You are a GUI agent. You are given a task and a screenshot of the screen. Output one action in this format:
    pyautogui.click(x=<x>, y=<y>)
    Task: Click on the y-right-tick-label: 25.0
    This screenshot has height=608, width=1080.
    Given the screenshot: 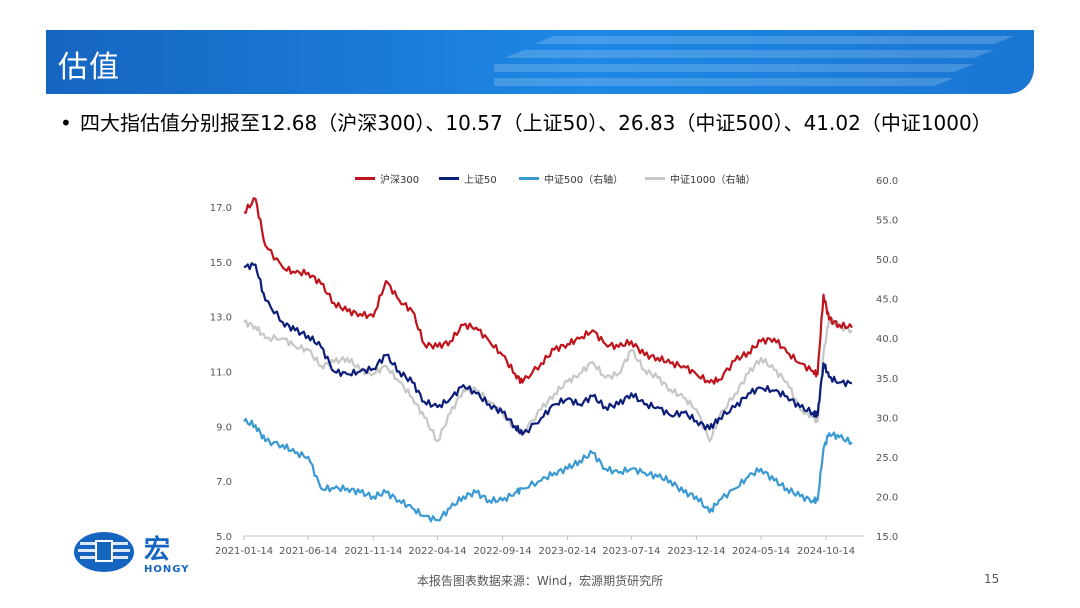 What is the action you would take?
    pyautogui.click(x=887, y=458)
    